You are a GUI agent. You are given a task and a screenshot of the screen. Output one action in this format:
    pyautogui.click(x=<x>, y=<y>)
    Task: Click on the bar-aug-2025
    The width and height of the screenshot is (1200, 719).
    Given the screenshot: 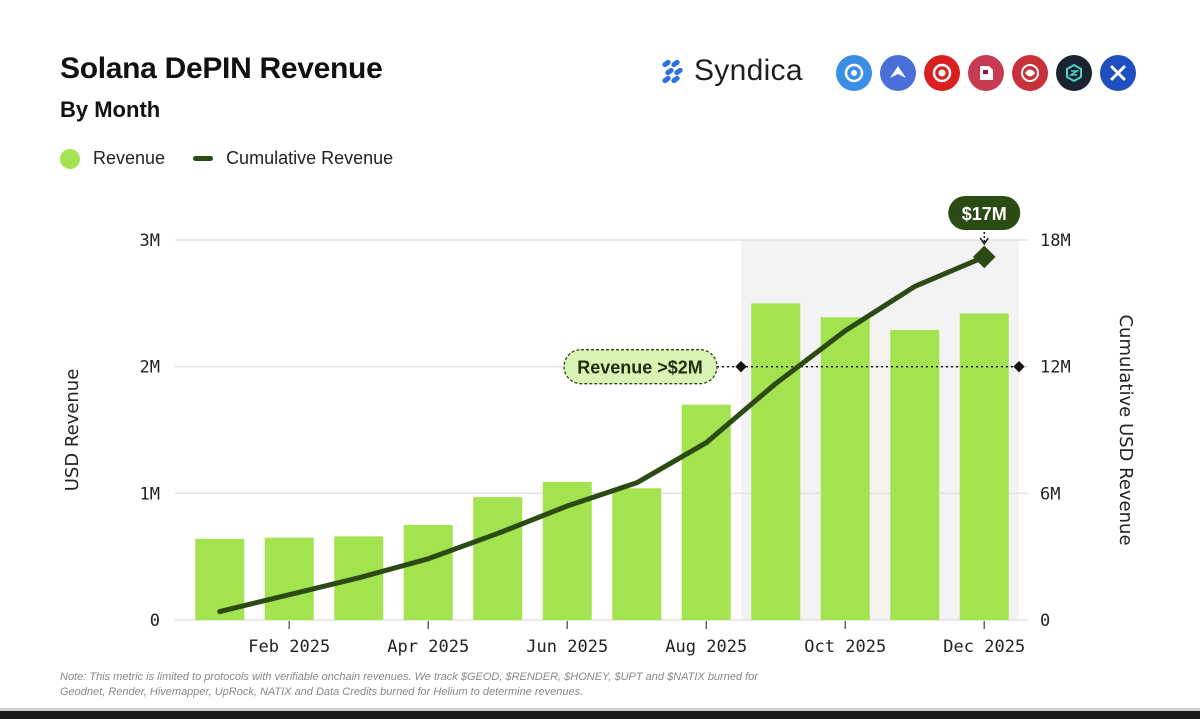 What is the action you would take?
    pyautogui.click(x=706, y=512)
    